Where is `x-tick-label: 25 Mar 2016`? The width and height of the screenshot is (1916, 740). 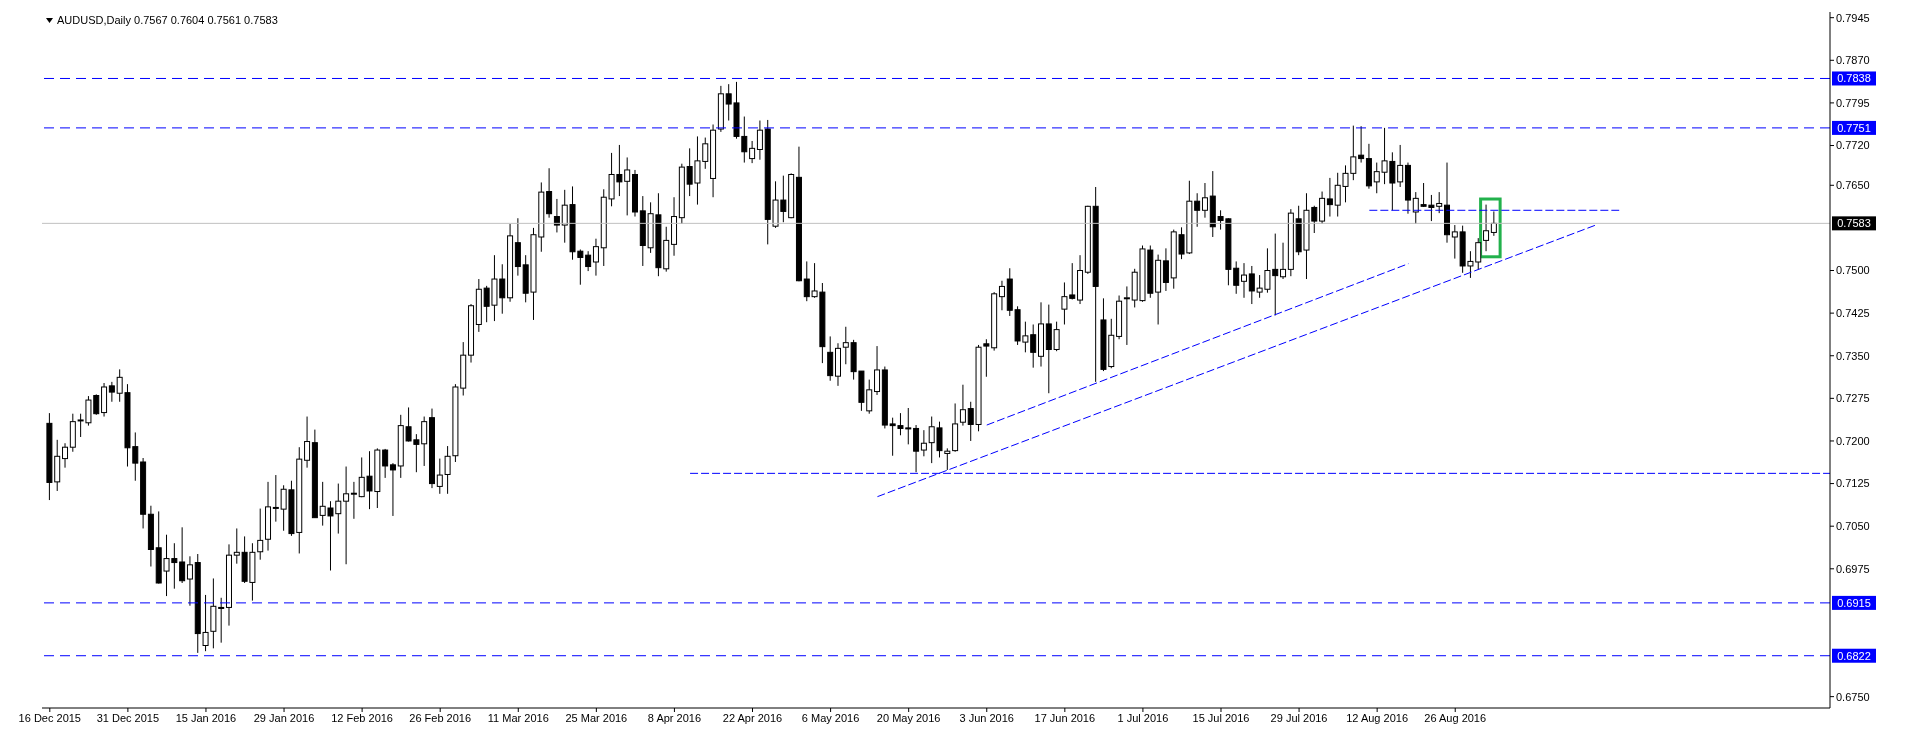 x-tick-label: 25 Mar 2016 is located at coordinates (596, 717).